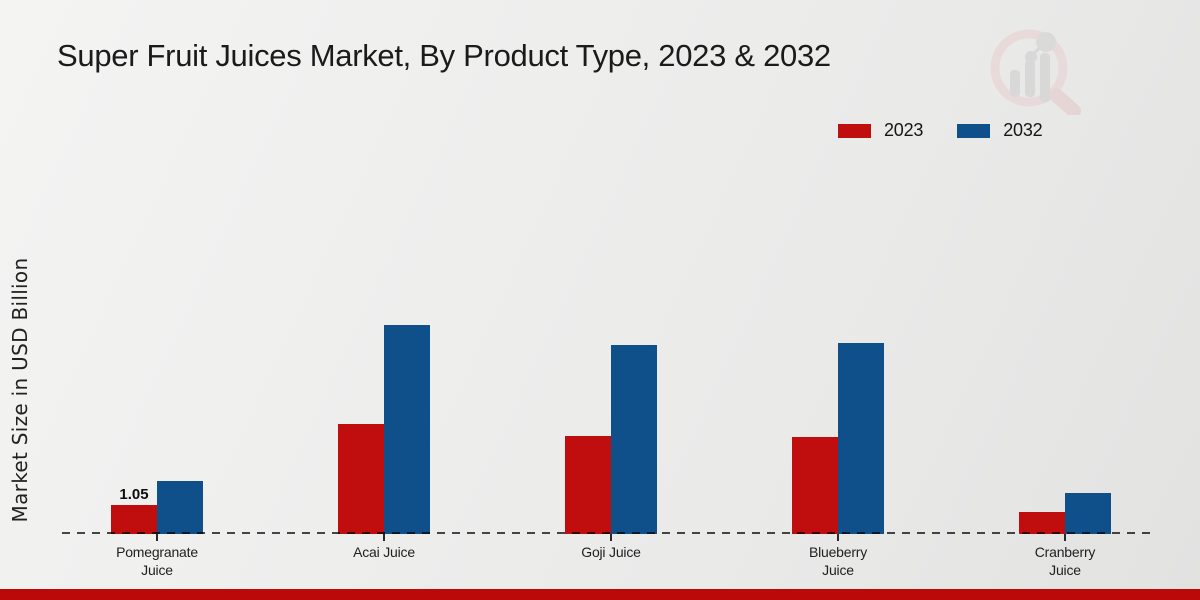 This screenshot has width=1200, height=600. Describe the element at coordinates (180, 507) in the screenshot. I see `bar-2032-pomegranate-juice` at that location.